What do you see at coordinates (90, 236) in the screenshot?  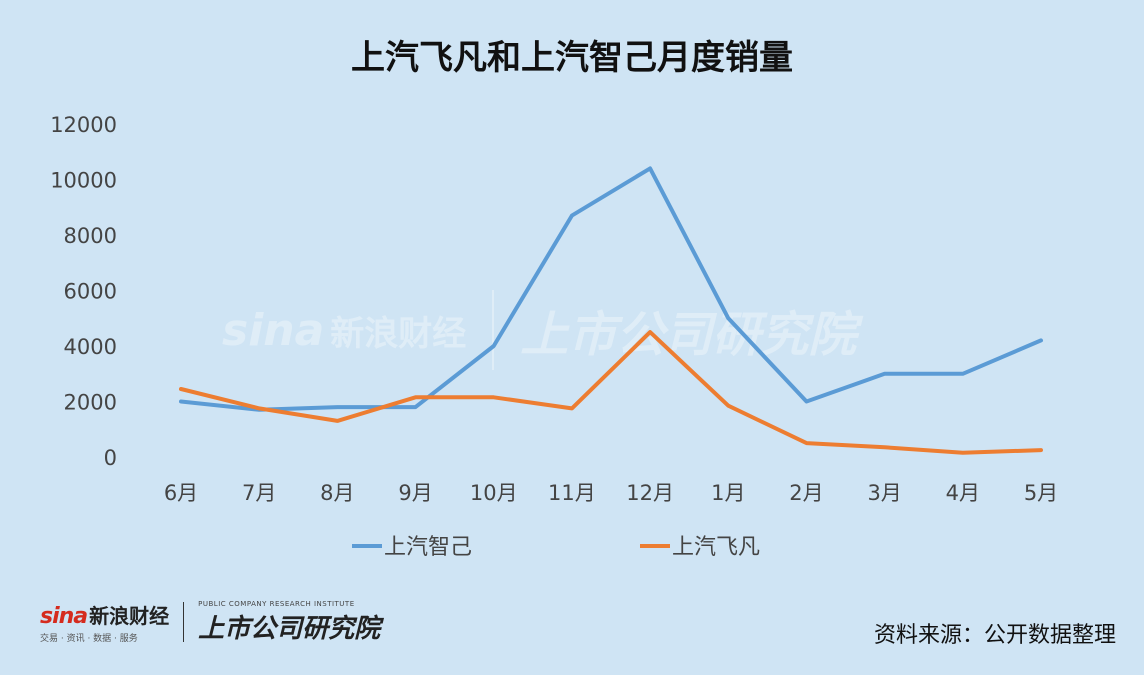 I see `y-tick-label: 8000` at bounding box center [90, 236].